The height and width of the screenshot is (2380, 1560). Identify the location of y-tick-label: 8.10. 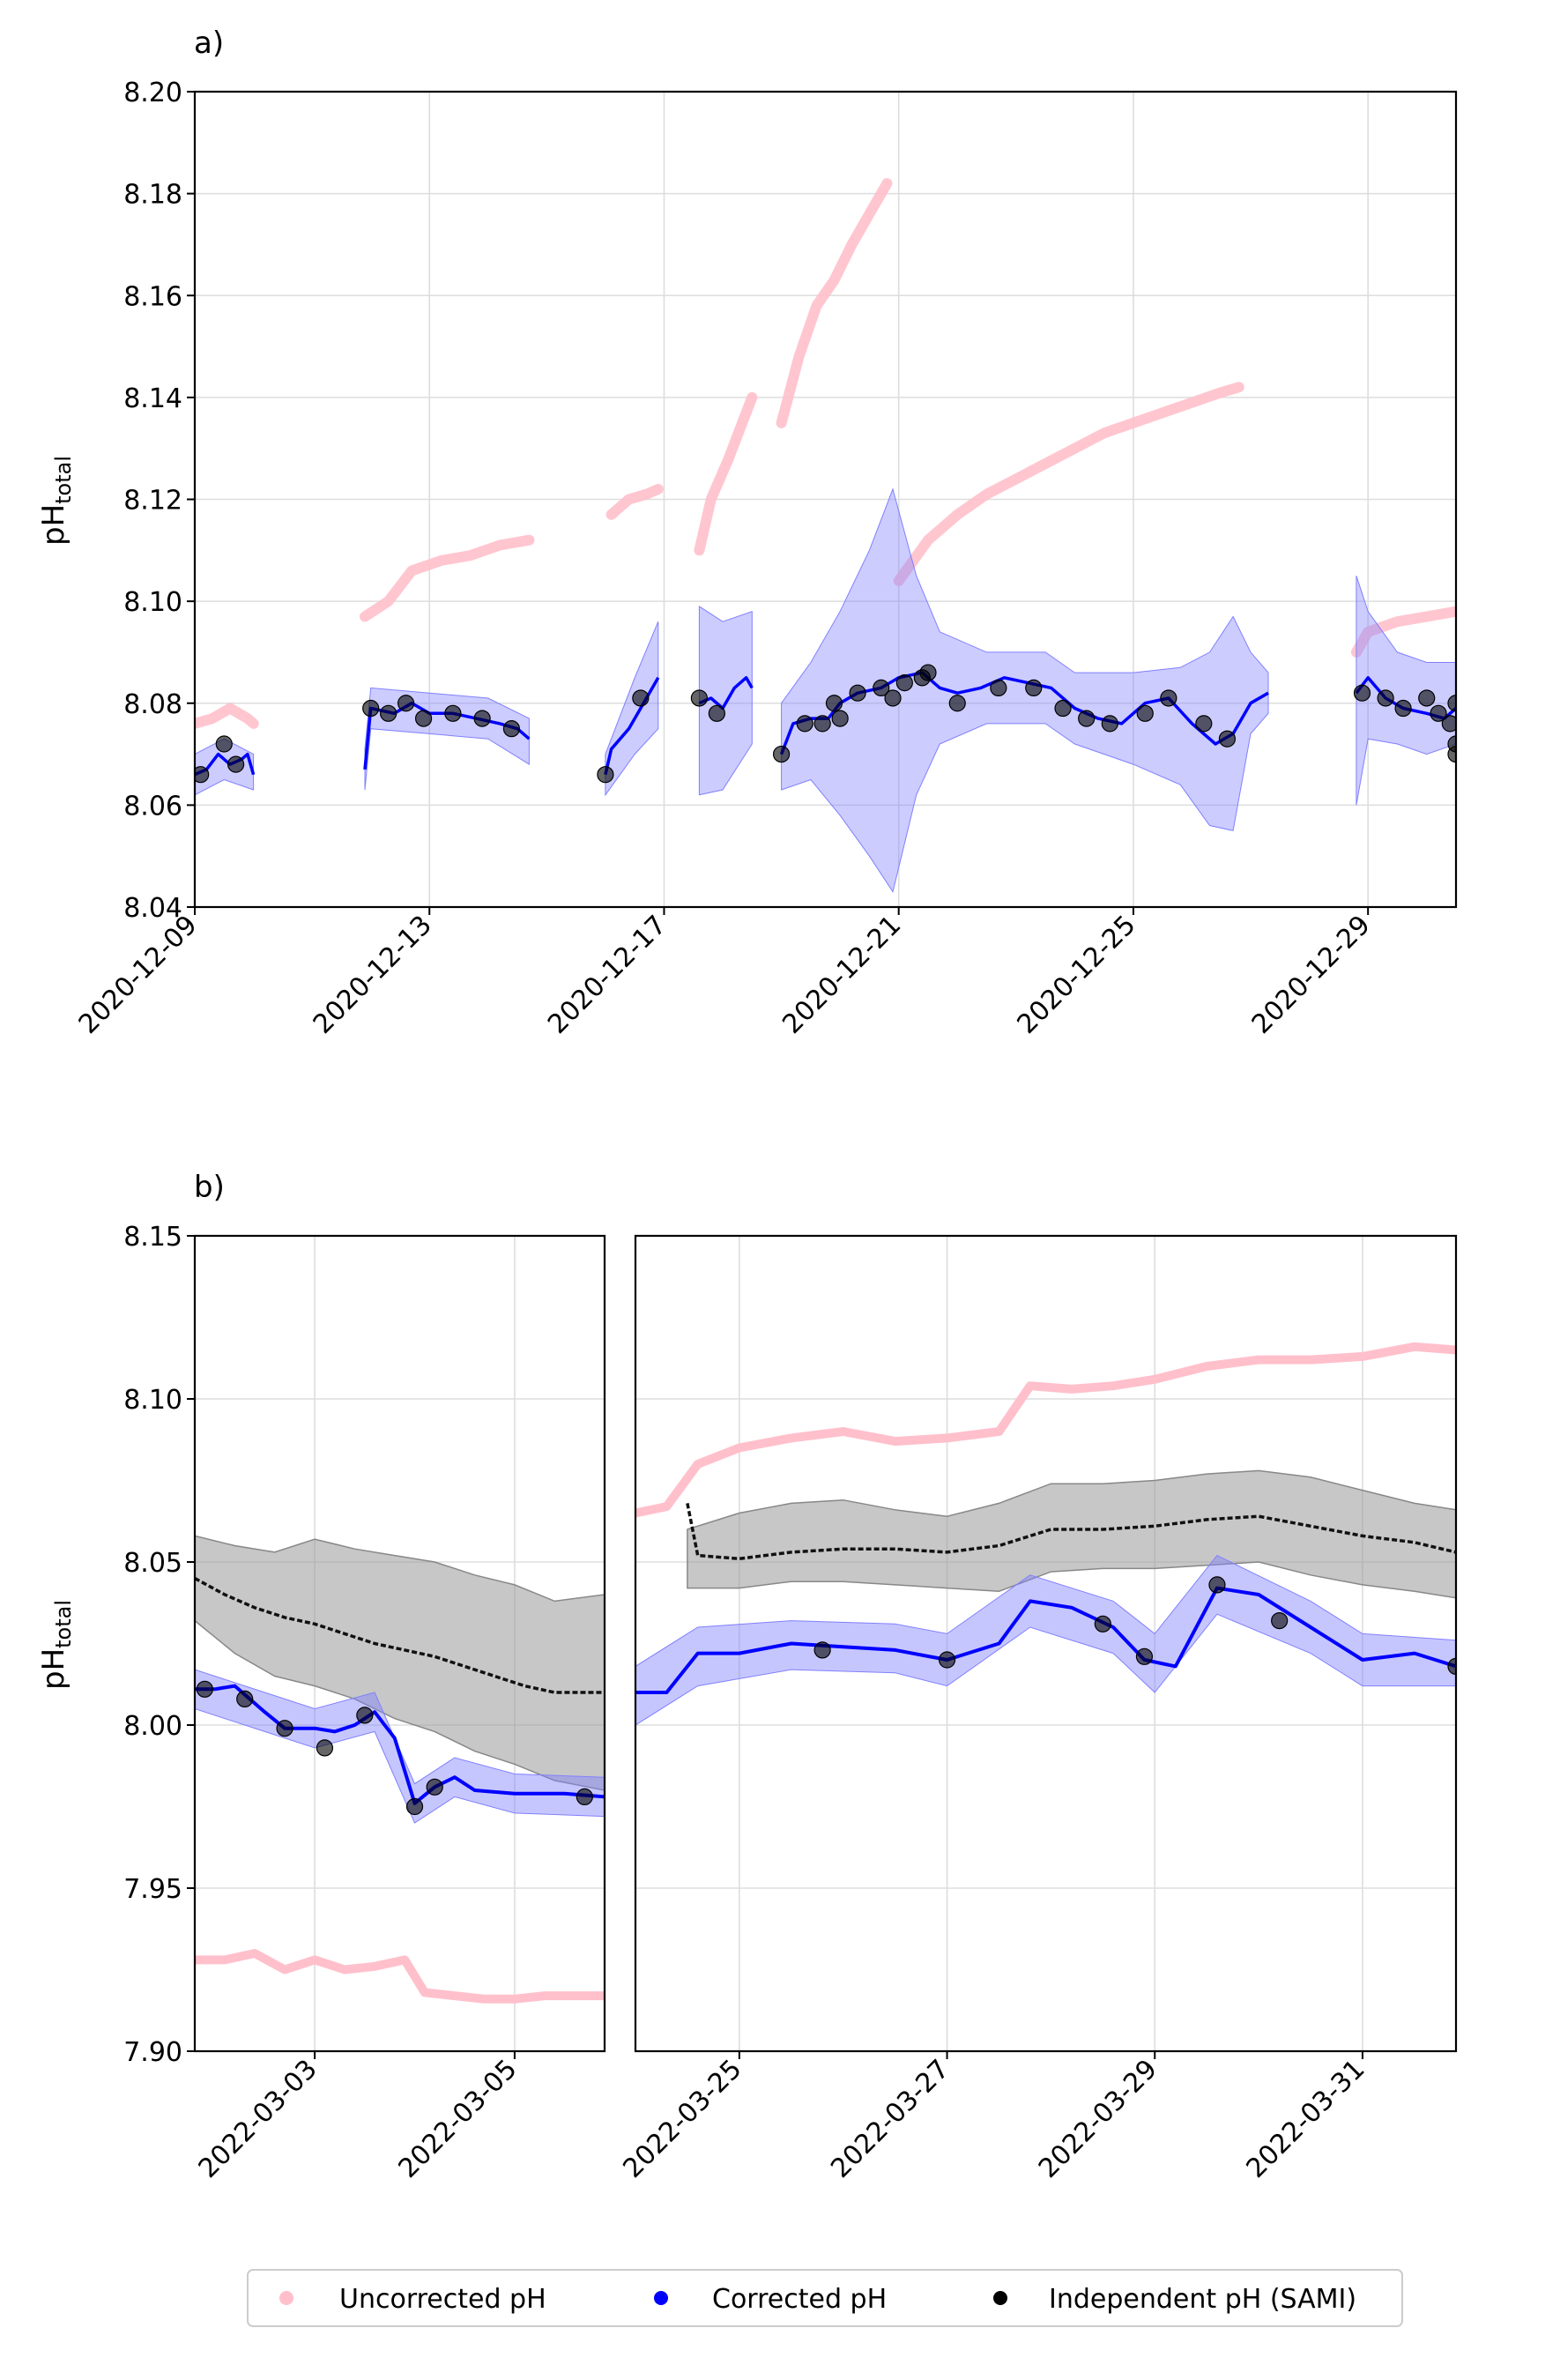
(152, 1400).